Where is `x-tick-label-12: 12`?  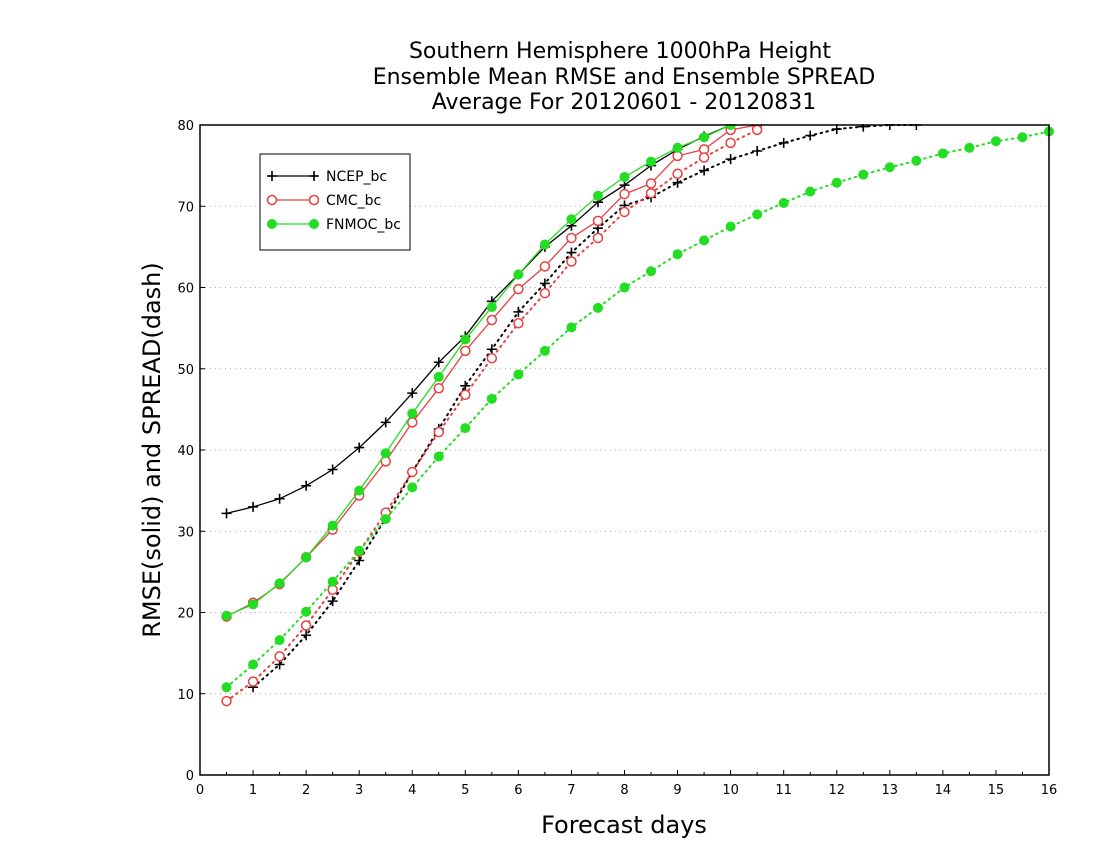
x-tick-label-12: 12 is located at coordinates (836, 790).